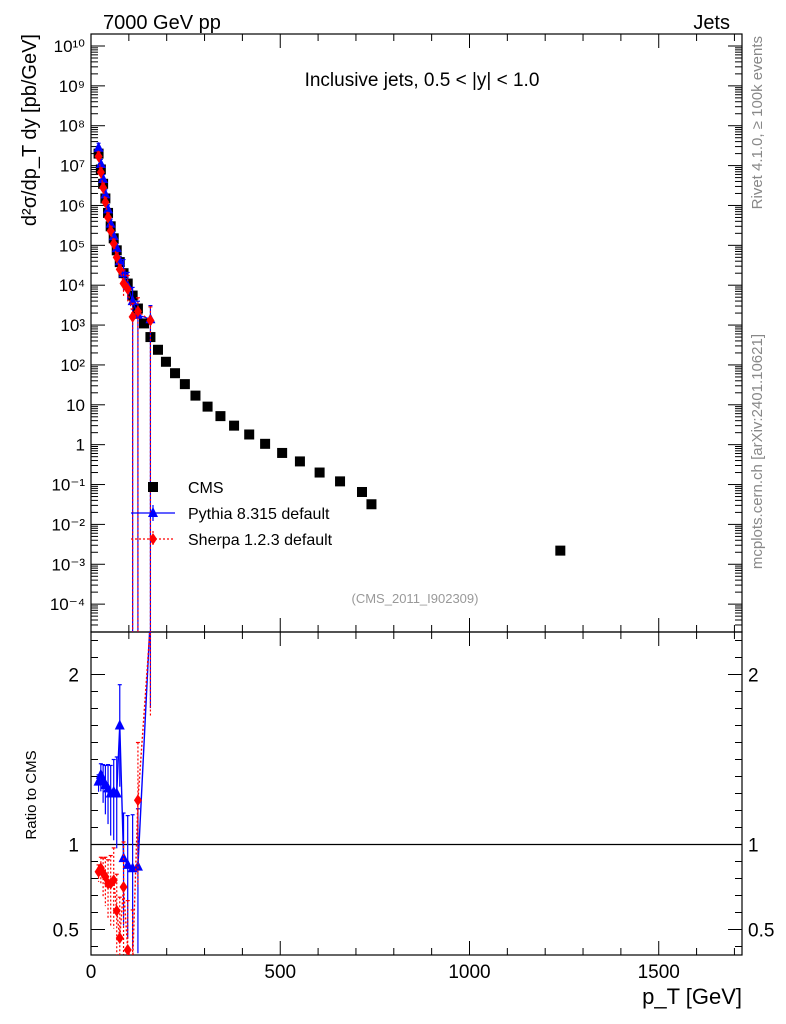 The width and height of the screenshot is (786, 1024). Describe the element at coordinates (68, 524) in the screenshot. I see `main-y-tick-label: 10⁻²` at that location.